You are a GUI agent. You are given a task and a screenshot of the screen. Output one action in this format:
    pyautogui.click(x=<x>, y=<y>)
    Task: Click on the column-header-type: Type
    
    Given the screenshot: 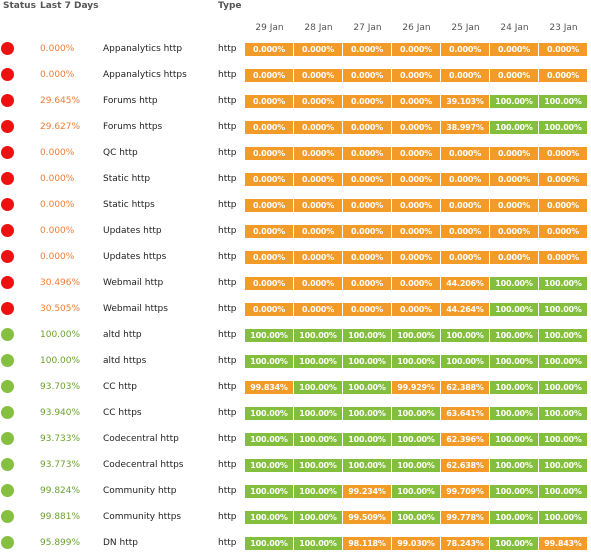 What is the action you would take?
    pyautogui.click(x=230, y=6)
    